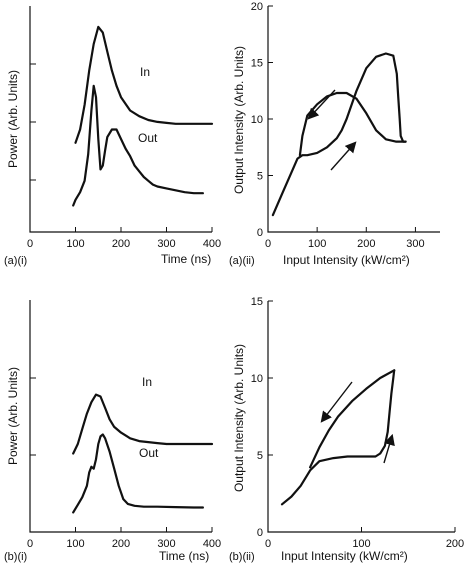 The width and height of the screenshot is (474, 567). I want to click on panel-label: (b)(ii), so click(242, 557).